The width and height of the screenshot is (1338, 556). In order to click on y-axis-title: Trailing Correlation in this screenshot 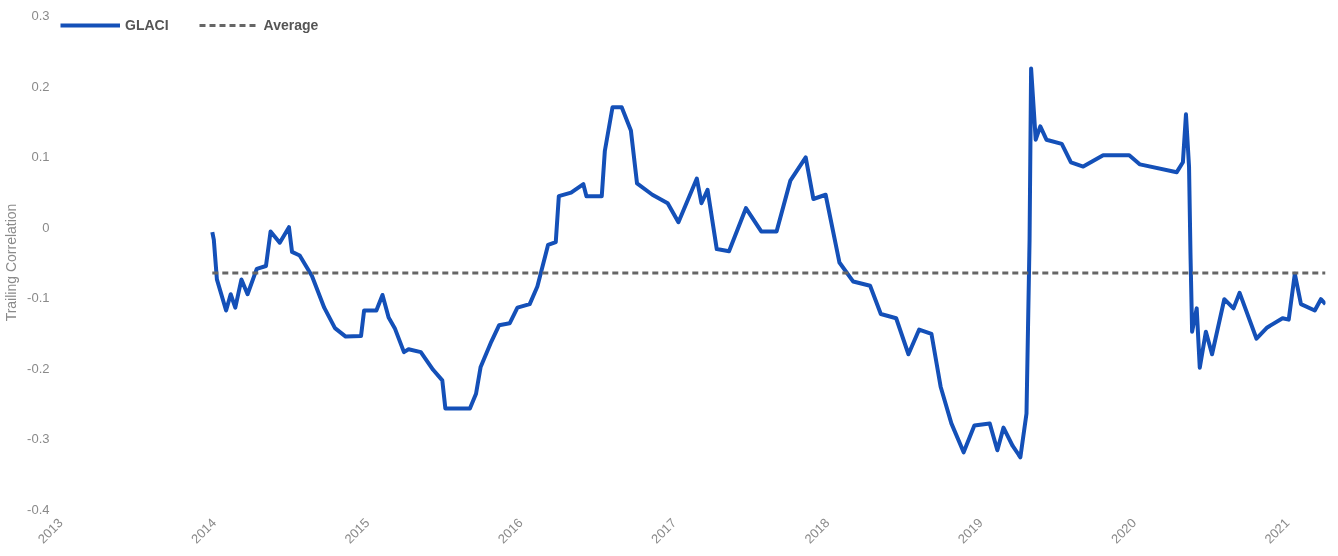, I will do `click(11, 262)`.